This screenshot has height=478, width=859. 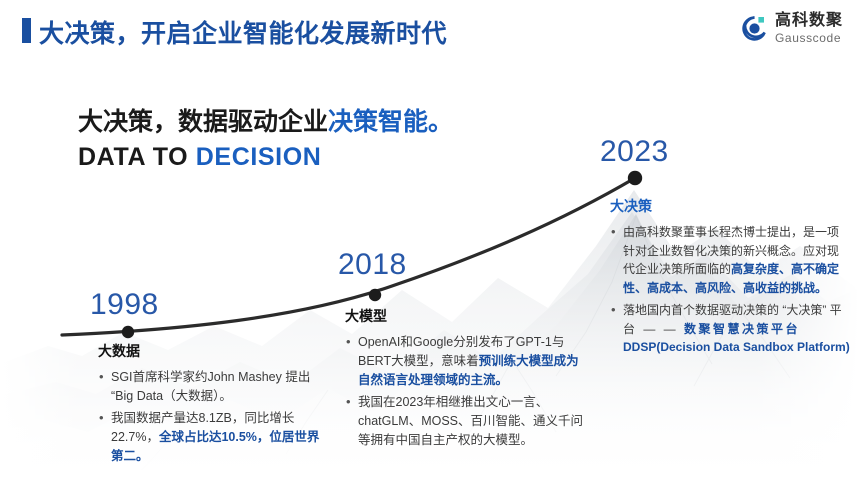 What do you see at coordinates (366, 316) in the screenshot?
I see `milestone-heading-2018: 大模型` at bounding box center [366, 316].